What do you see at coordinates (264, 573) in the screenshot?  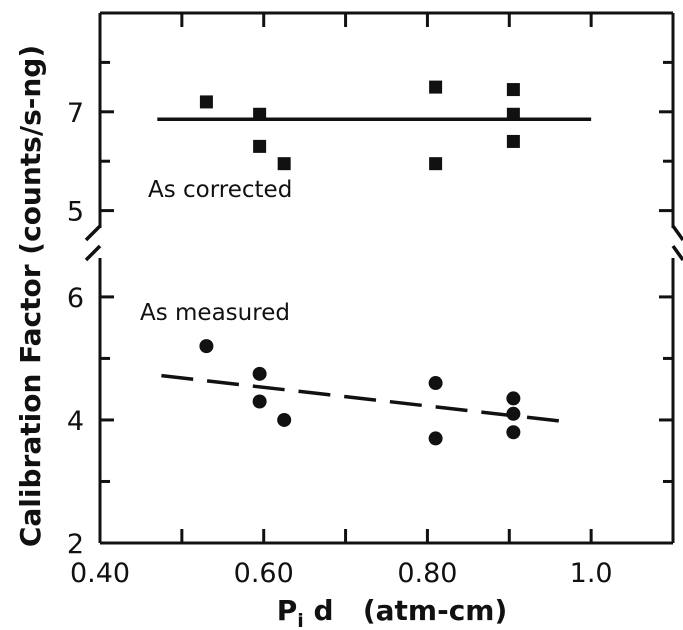 I see `x-tick-label: 0.60` at bounding box center [264, 573].